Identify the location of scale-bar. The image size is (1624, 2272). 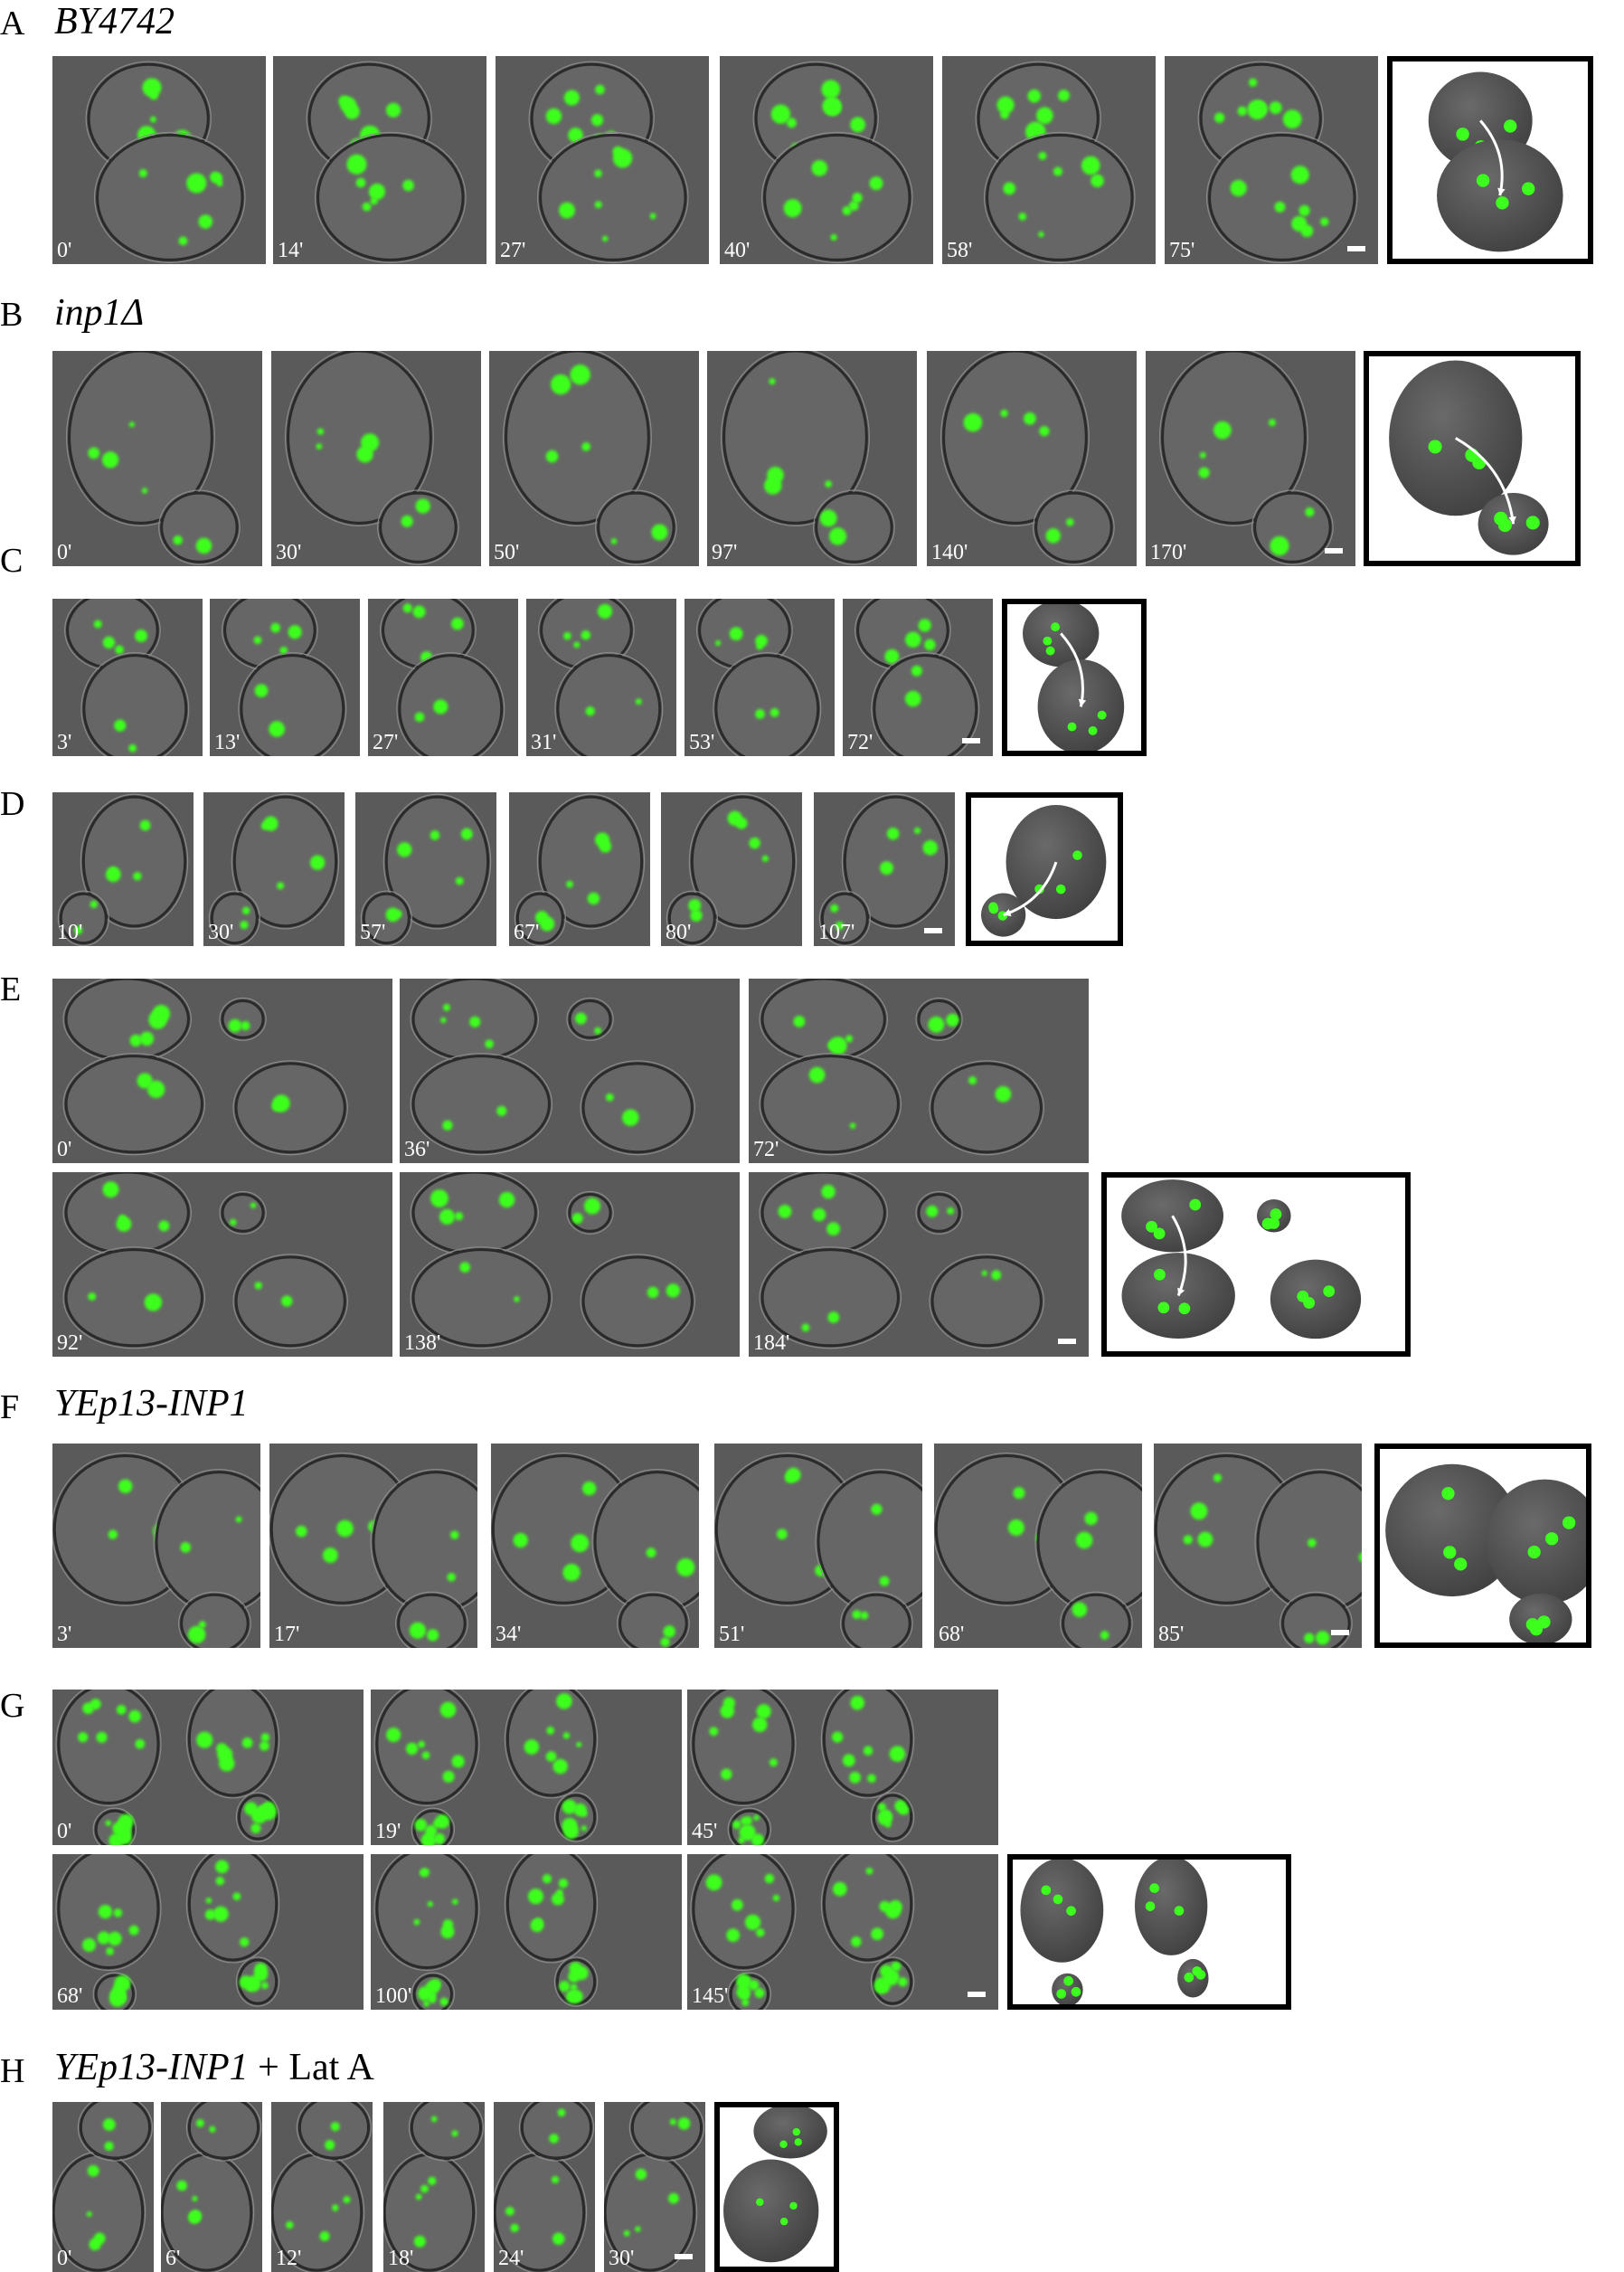
(1356, 248).